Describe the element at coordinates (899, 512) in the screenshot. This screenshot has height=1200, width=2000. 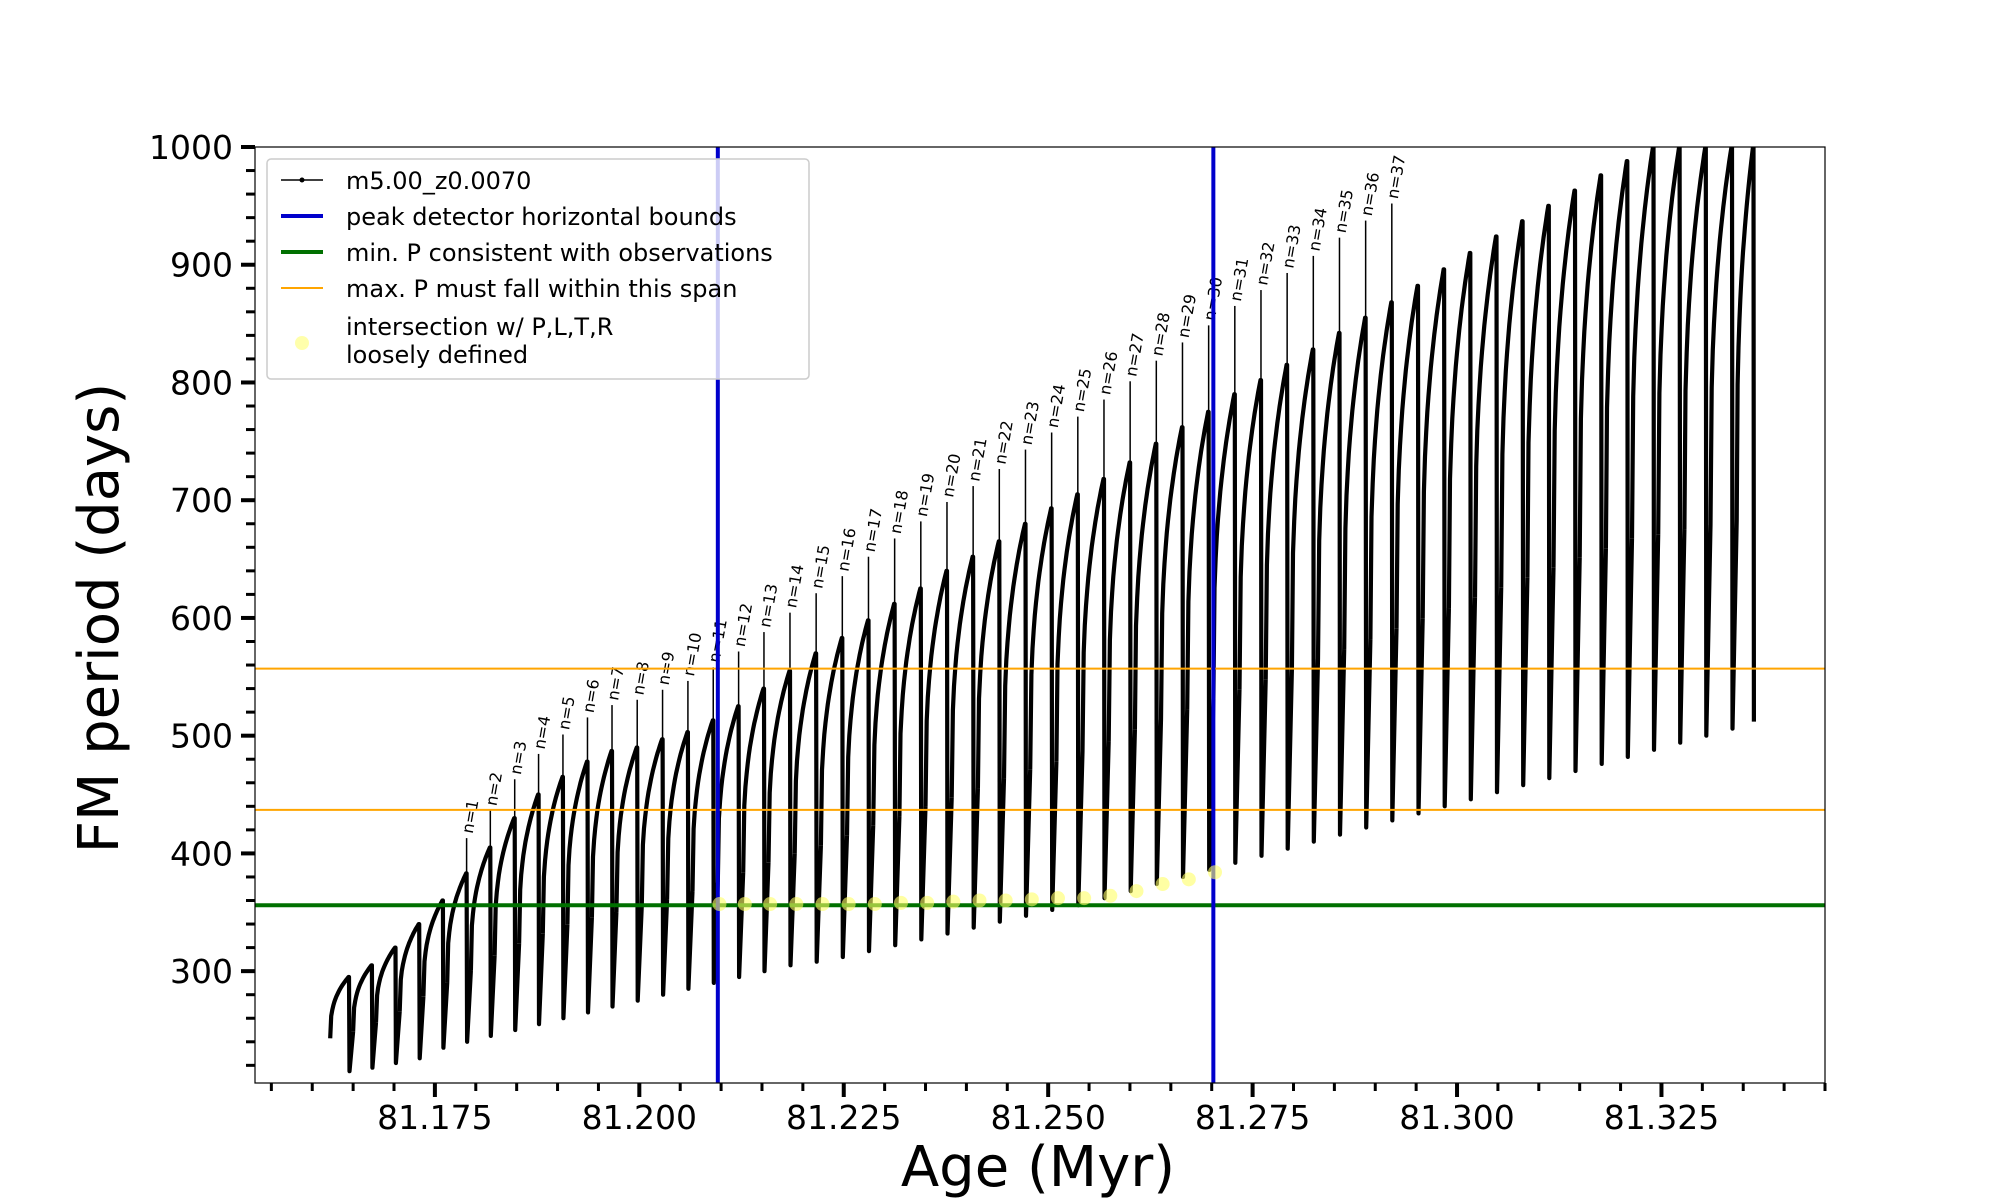
I see `pulse-label-18: n=18` at that location.